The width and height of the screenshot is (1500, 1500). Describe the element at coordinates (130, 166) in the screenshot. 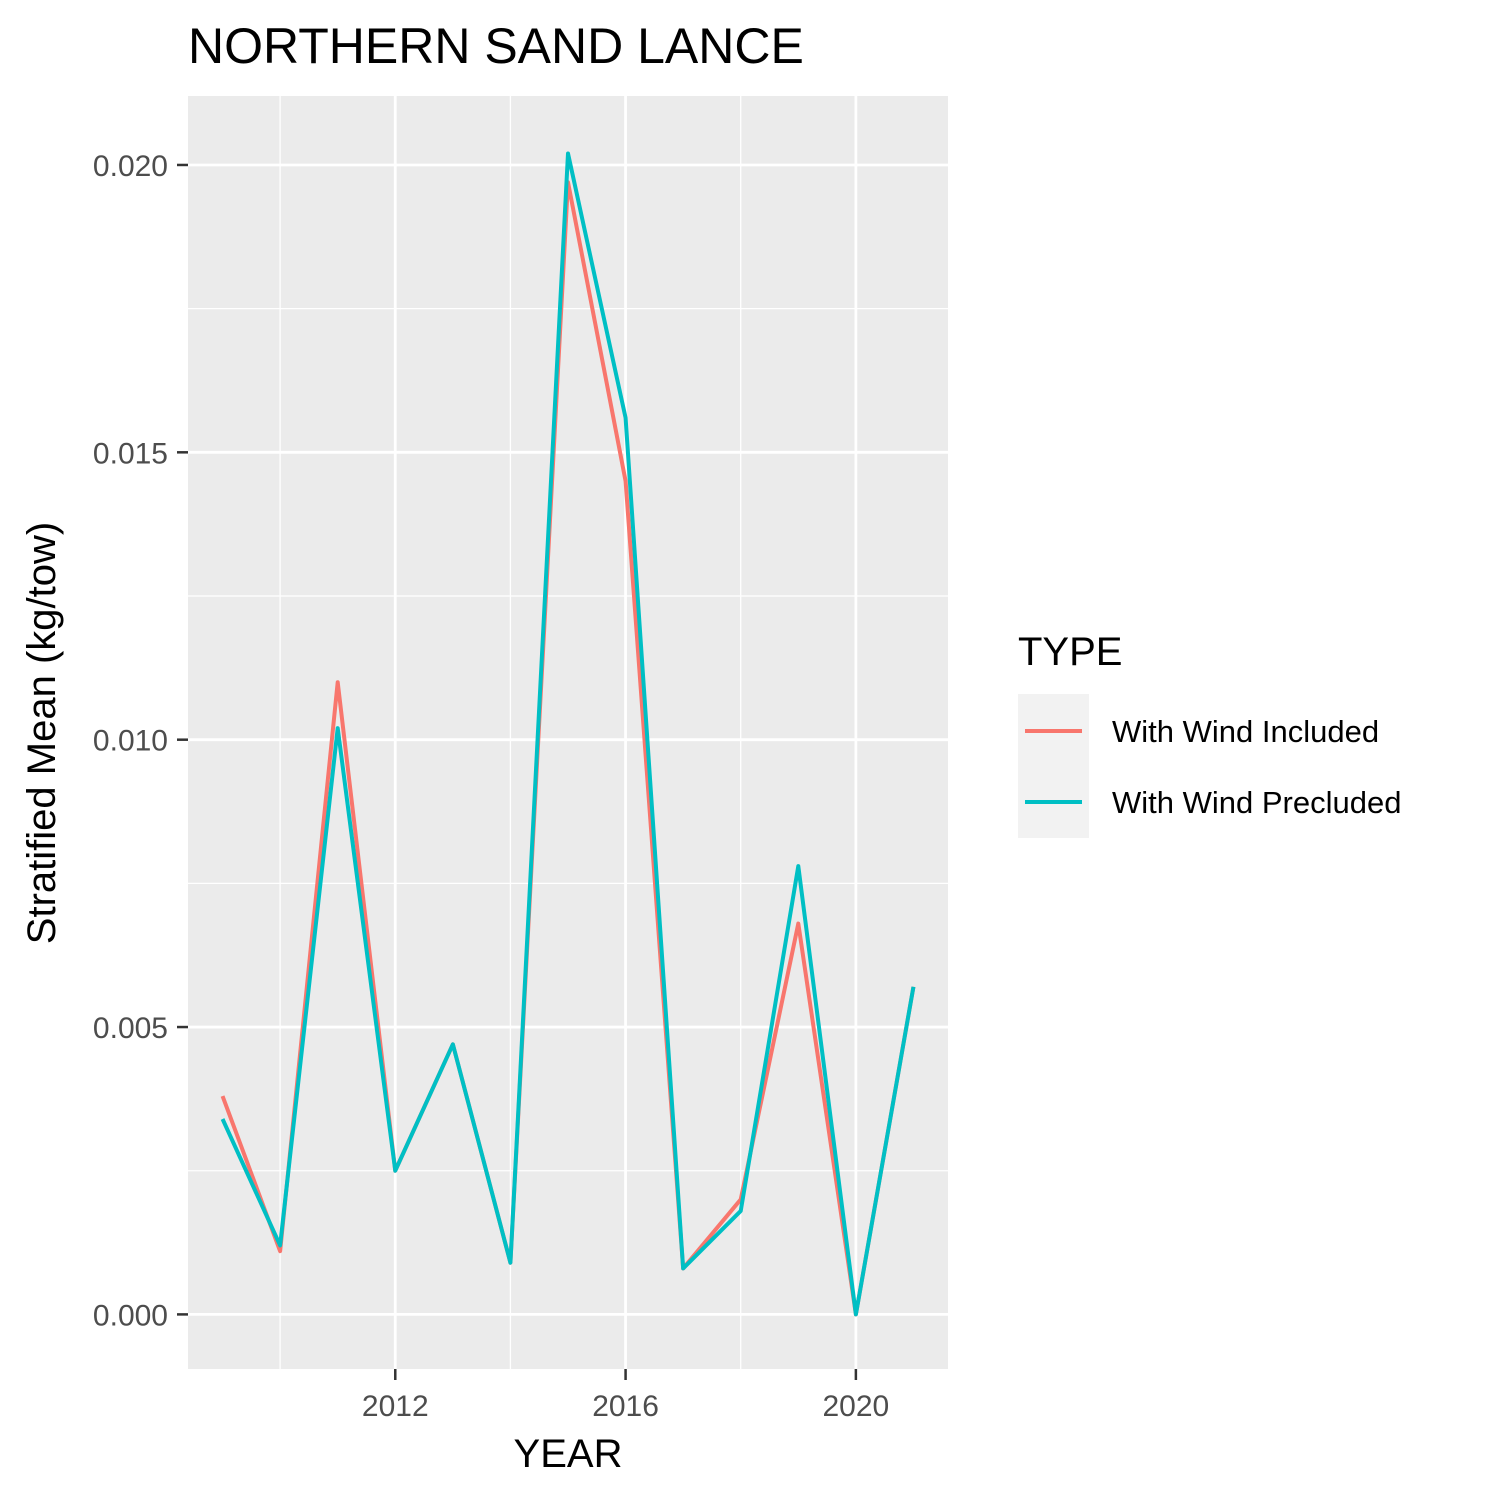

I see `y-tick-label: 0.020` at that location.